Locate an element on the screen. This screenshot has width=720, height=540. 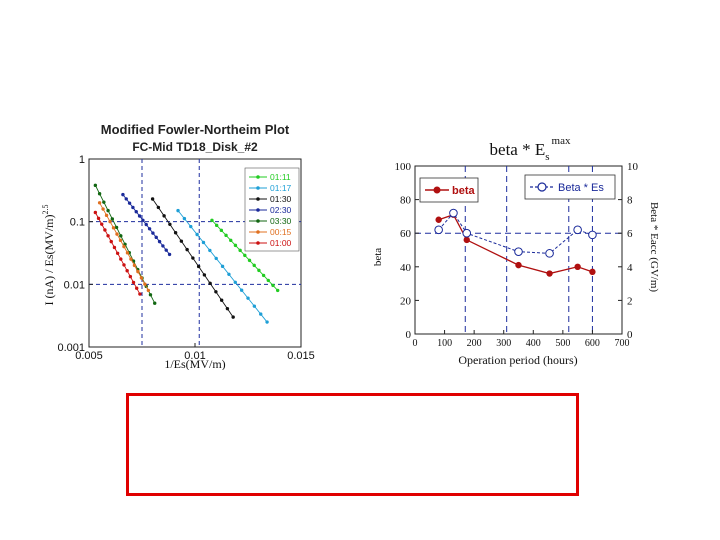
beta-y-tick-label: 60 is located at coordinates (406, 234).